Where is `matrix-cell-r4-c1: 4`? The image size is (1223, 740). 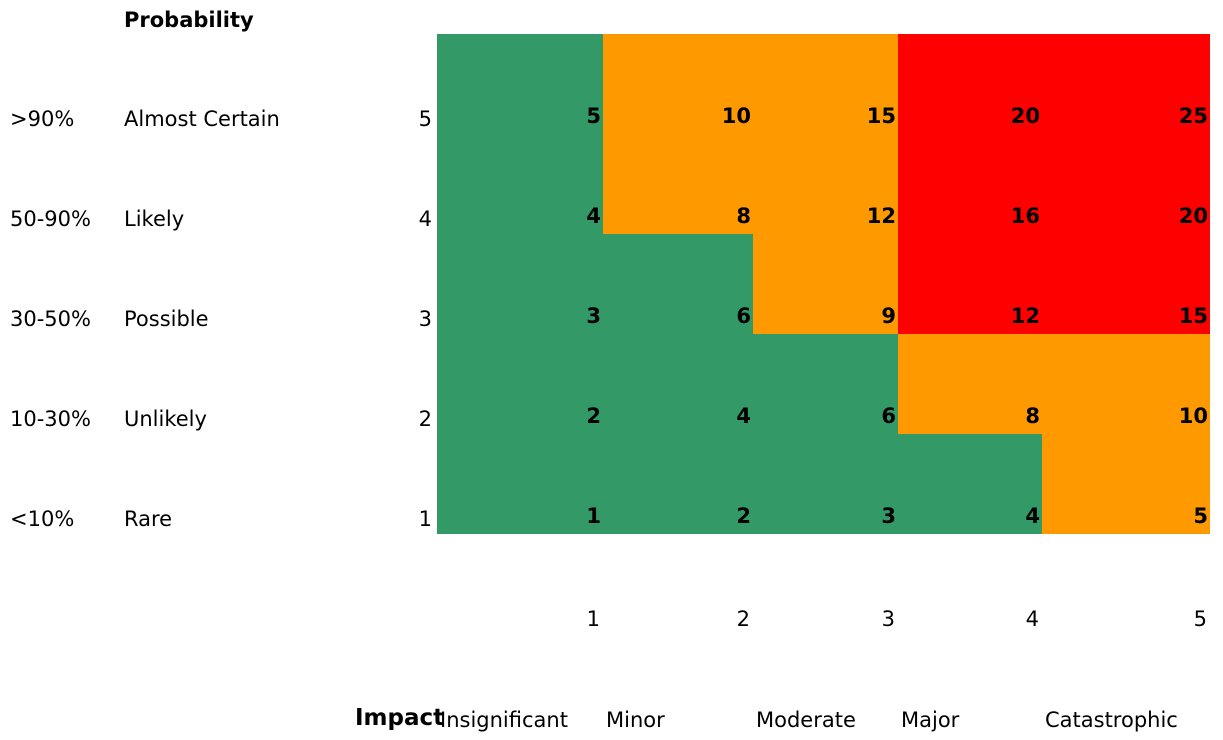 matrix-cell-r4-c1: 4 is located at coordinates (520, 184).